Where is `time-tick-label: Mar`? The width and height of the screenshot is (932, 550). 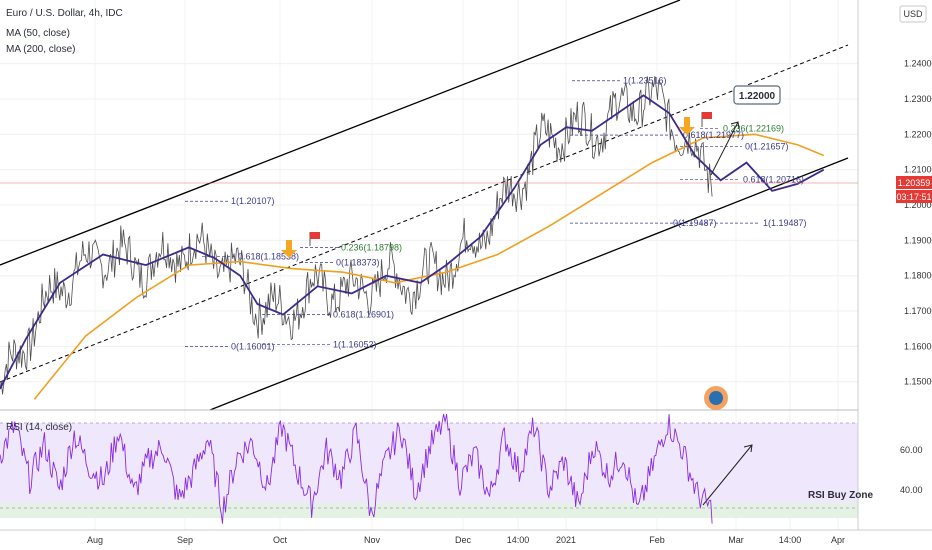 time-tick-label: Mar is located at coordinates (736, 540).